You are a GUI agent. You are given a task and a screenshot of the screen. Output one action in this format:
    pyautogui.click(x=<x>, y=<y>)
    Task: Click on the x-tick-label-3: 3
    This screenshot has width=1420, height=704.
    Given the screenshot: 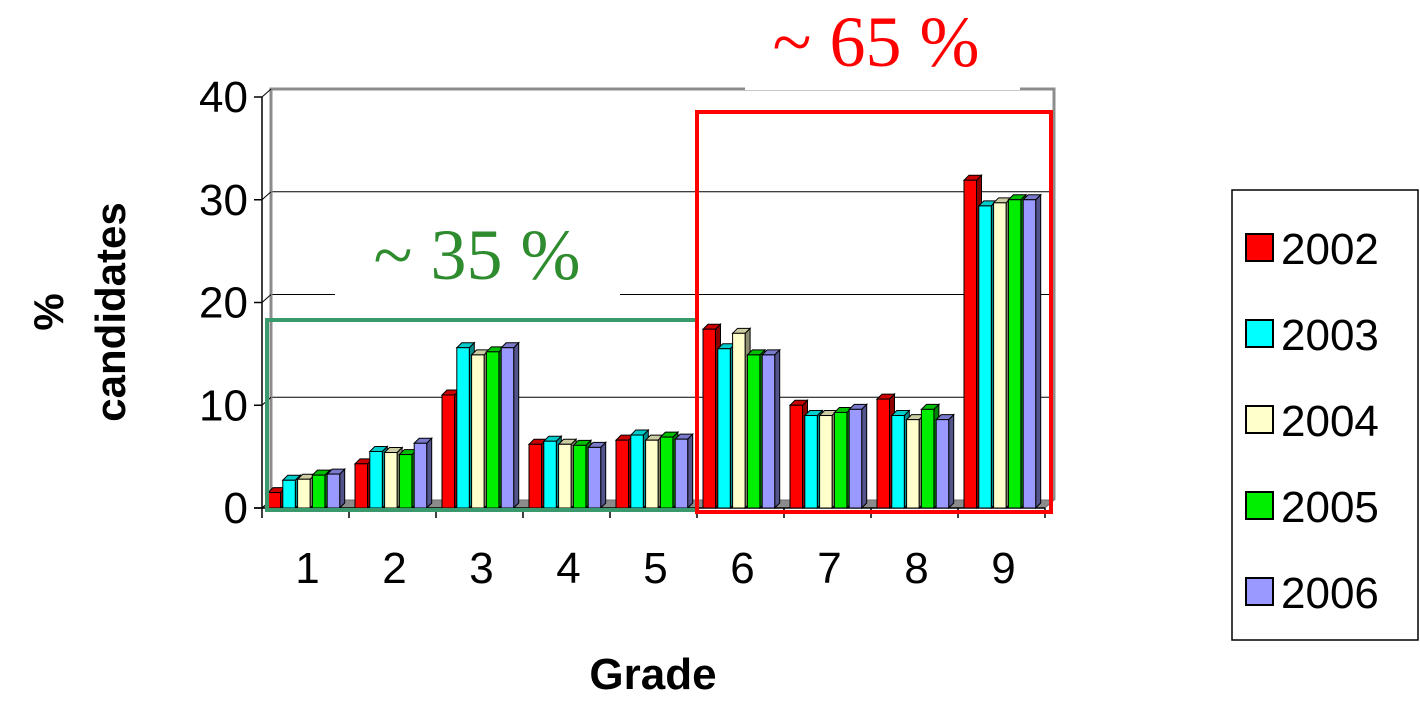 What is the action you would take?
    pyautogui.click(x=481, y=568)
    